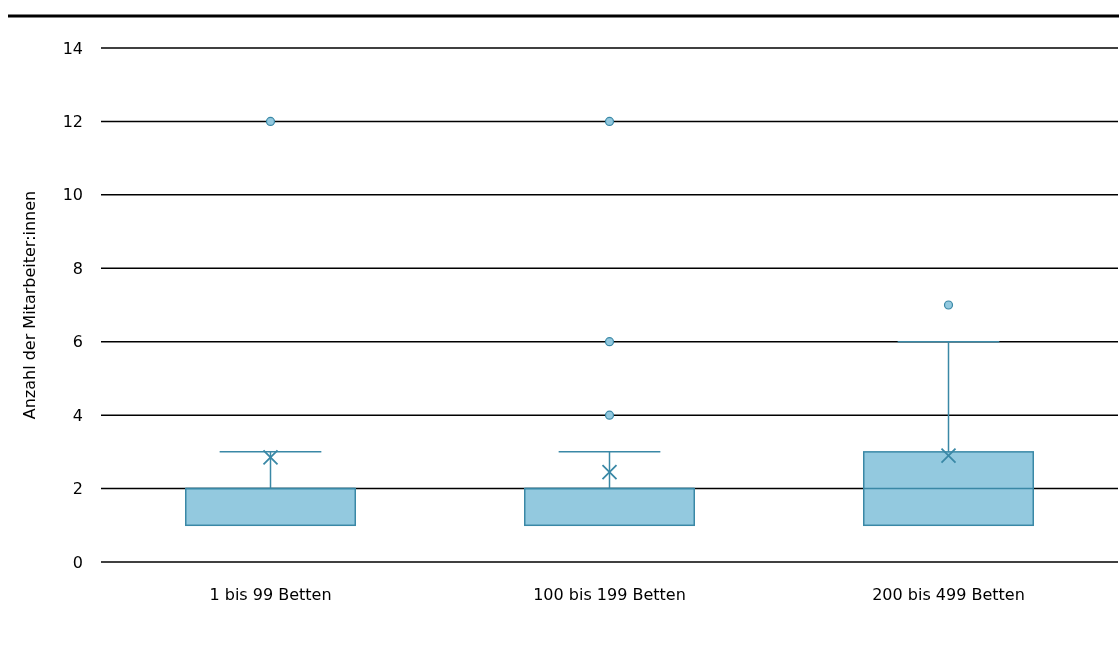  Describe the element at coordinates (77, 489) in the screenshot. I see `y-tick-label: 2` at that location.